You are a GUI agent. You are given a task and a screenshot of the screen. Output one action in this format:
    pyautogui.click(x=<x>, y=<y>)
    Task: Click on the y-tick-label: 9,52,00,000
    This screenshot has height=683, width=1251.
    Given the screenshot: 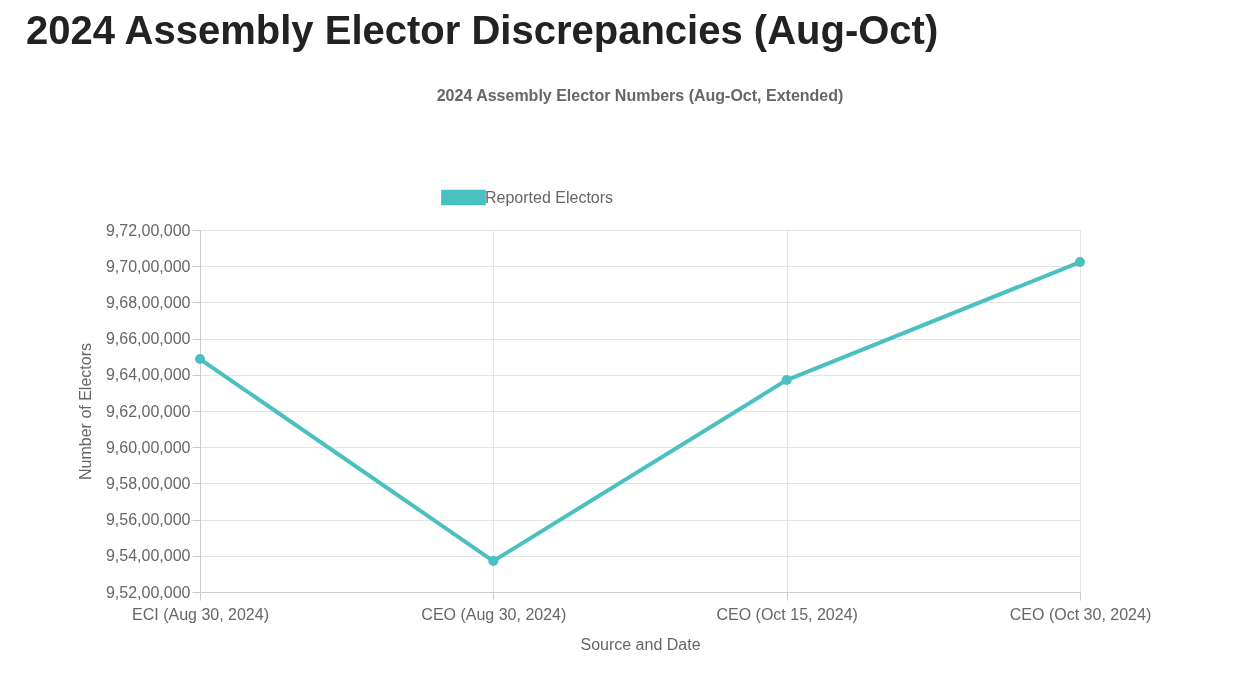 What is the action you would take?
    pyautogui.click(x=148, y=592)
    